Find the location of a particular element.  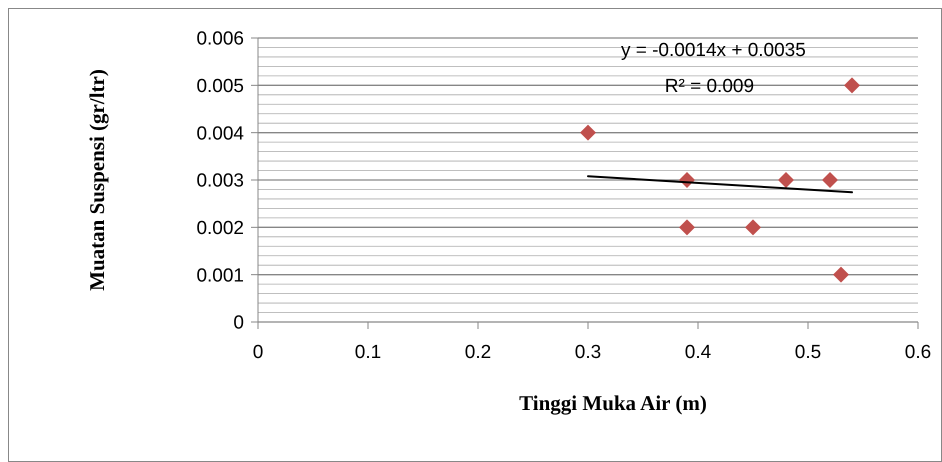

y-tick-label: 0.003 is located at coordinates (220, 181).